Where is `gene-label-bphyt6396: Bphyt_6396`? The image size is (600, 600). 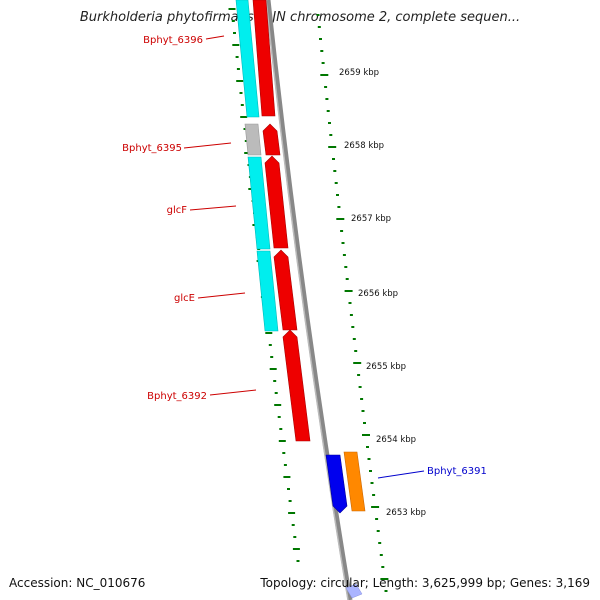 gene-label-bphyt6396: Bphyt_6396 is located at coordinates (173, 40).